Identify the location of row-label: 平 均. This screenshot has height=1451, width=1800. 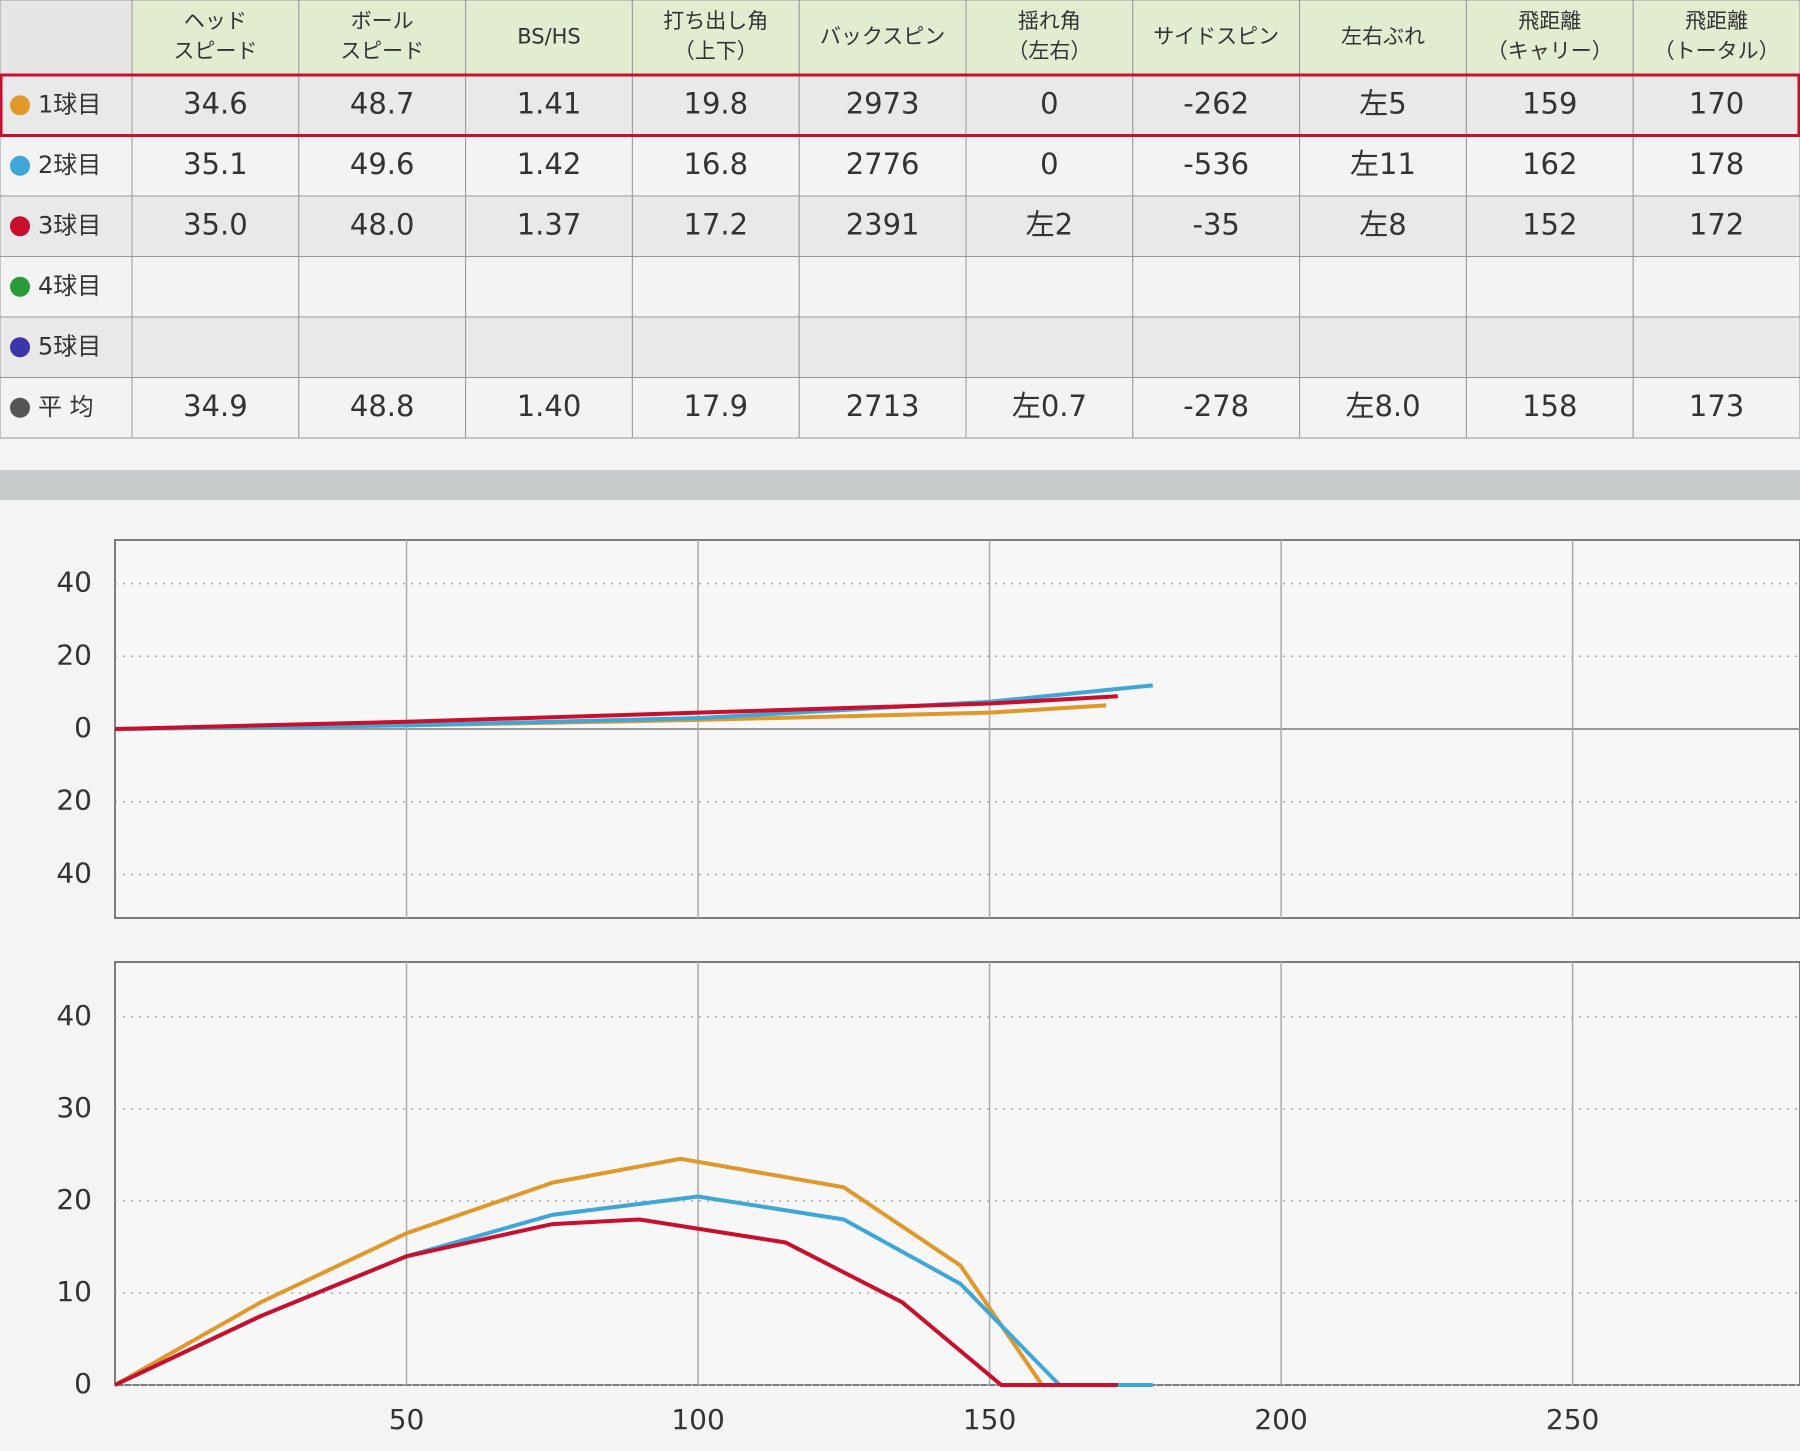
(66, 407).